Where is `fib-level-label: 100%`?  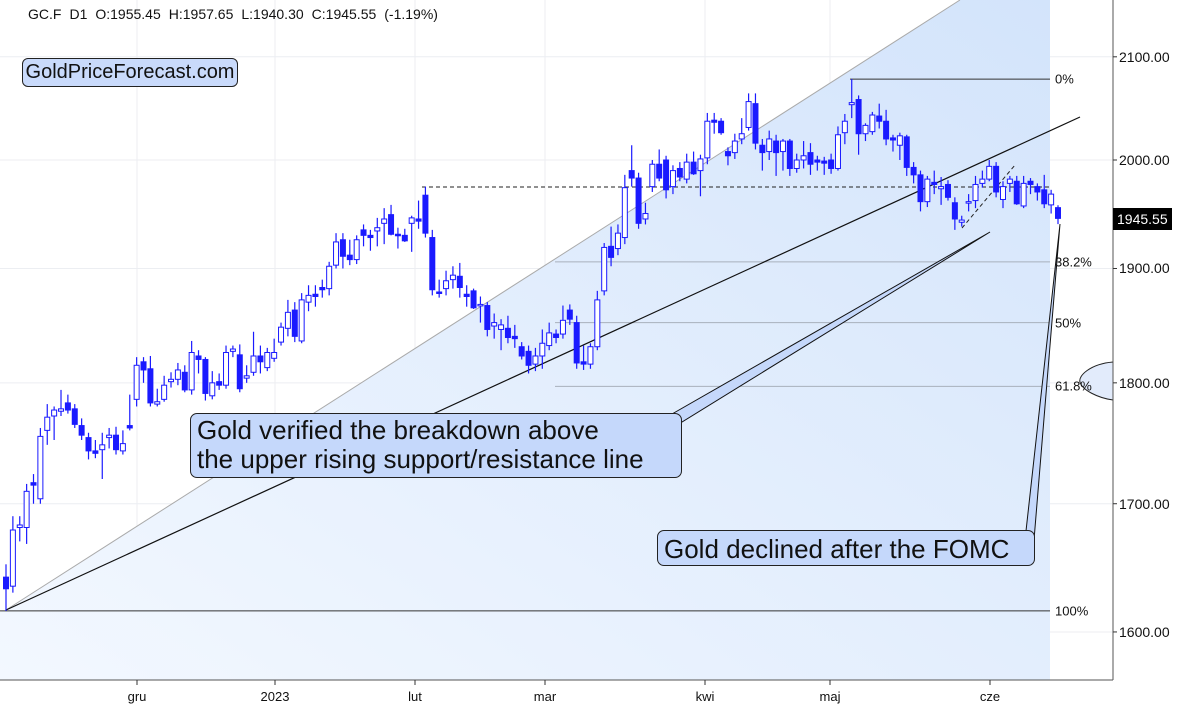
fib-level-label: 100% is located at coordinates (1072, 611).